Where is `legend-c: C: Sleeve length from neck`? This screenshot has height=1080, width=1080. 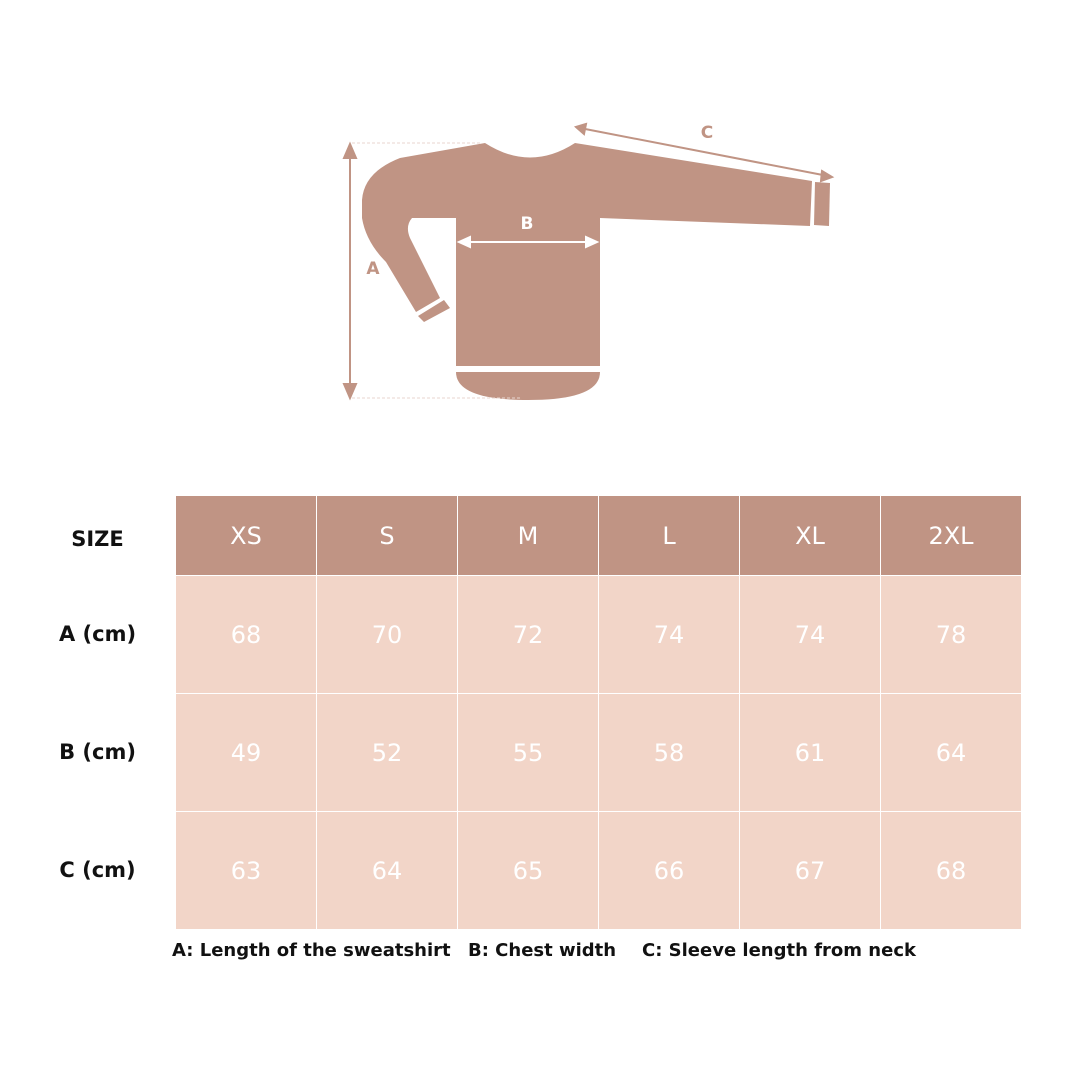
legend-c: C: Sleeve length from neck is located at coordinates (779, 950).